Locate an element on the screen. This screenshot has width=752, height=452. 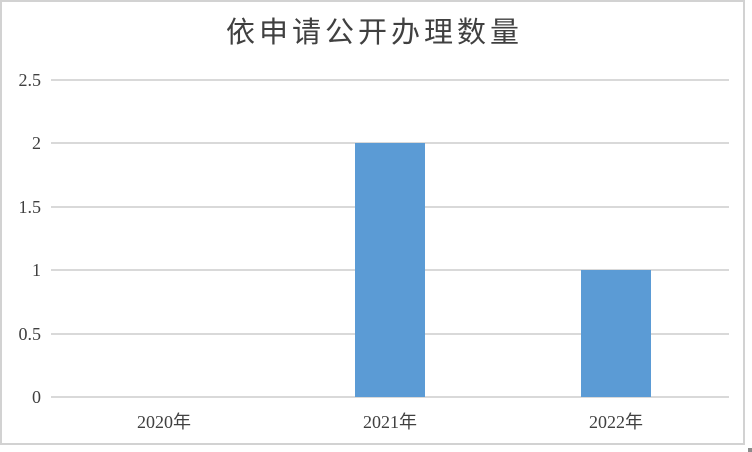
table-cell-corner-mark is located at coordinates (750, 450).